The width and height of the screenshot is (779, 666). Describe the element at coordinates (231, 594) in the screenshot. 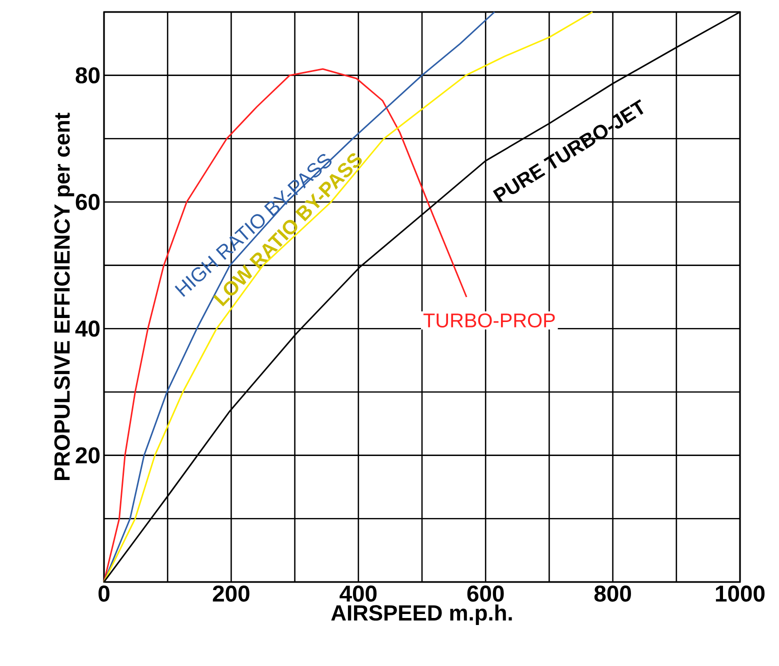

I see `x-tick-label: 200` at that location.